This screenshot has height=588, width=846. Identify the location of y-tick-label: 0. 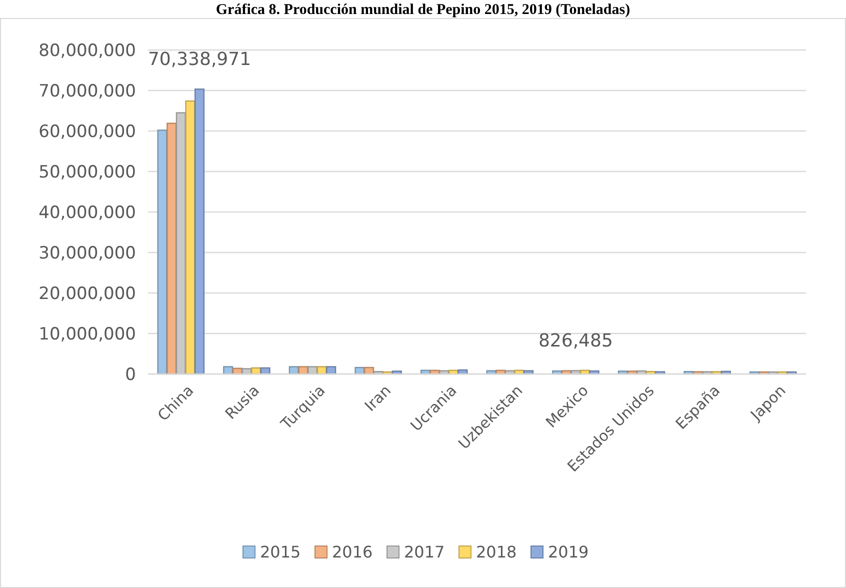
(130, 374).